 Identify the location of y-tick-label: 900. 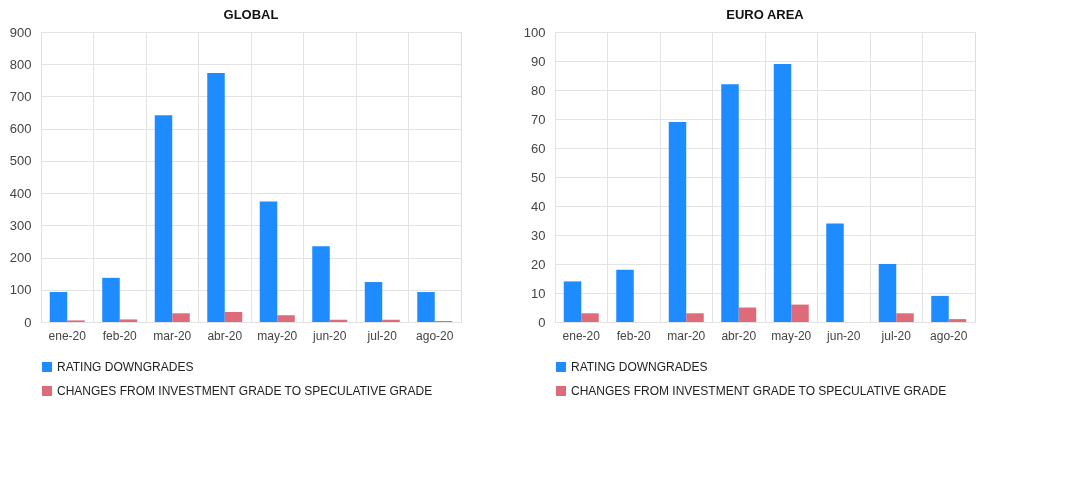
(20, 32).